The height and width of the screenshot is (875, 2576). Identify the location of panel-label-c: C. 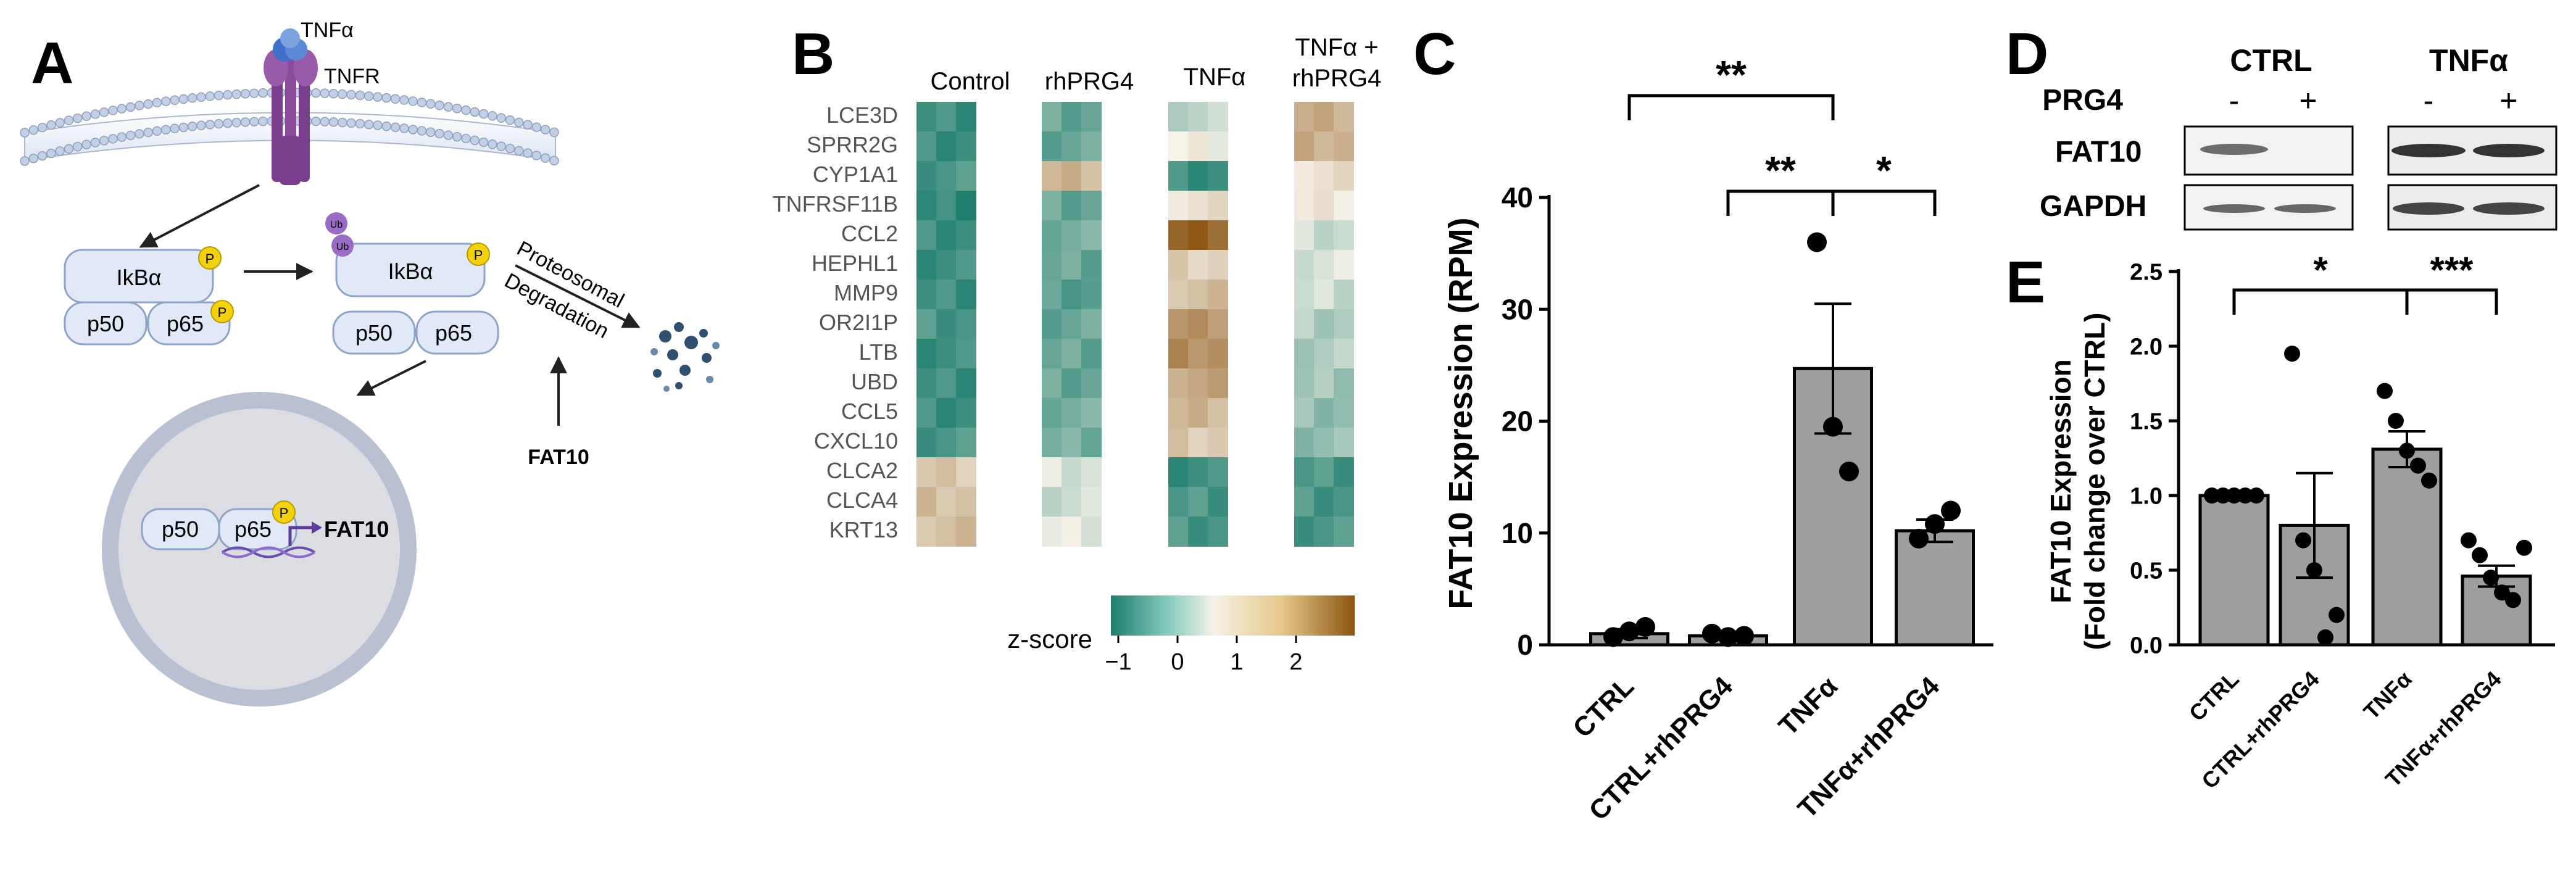
(1435, 54).